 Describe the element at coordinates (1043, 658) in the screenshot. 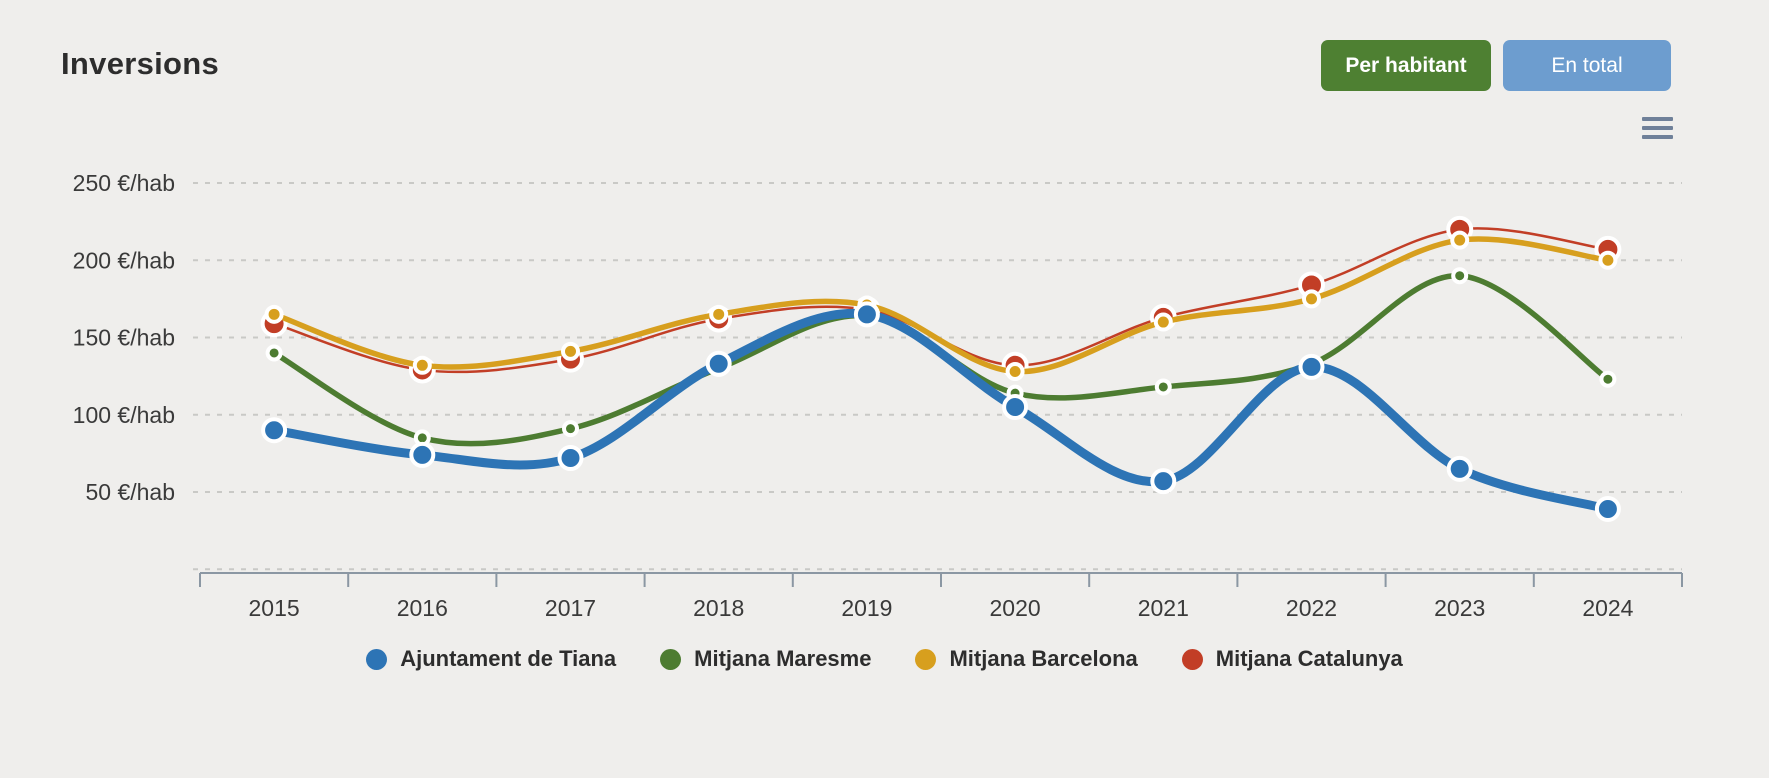

I see `legend-label: Mitjana Barcelona` at that location.